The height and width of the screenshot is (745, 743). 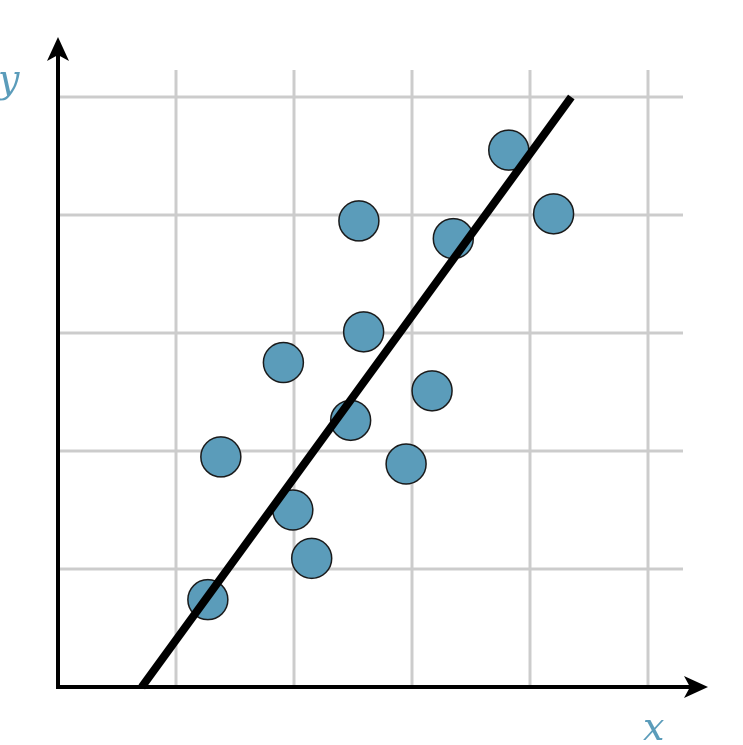 What do you see at coordinates (696, 687) in the screenshot?
I see `x-axis-arrow` at bounding box center [696, 687].